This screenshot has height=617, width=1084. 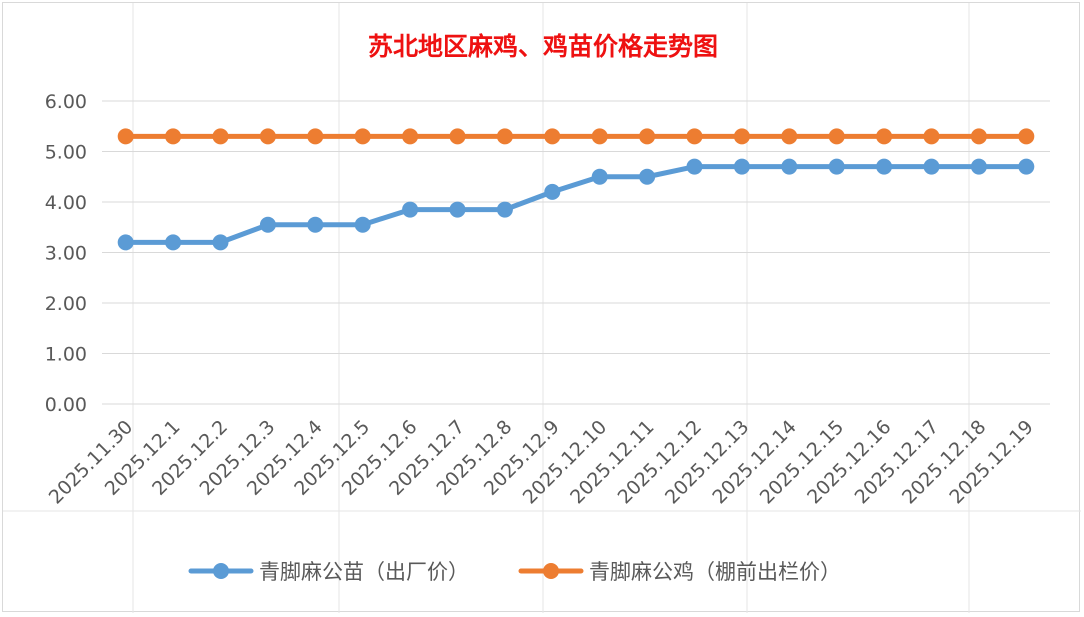 I want to click on legend-label-0: 青脚麻公苗（出厂价）, so click(x=364, y=572).